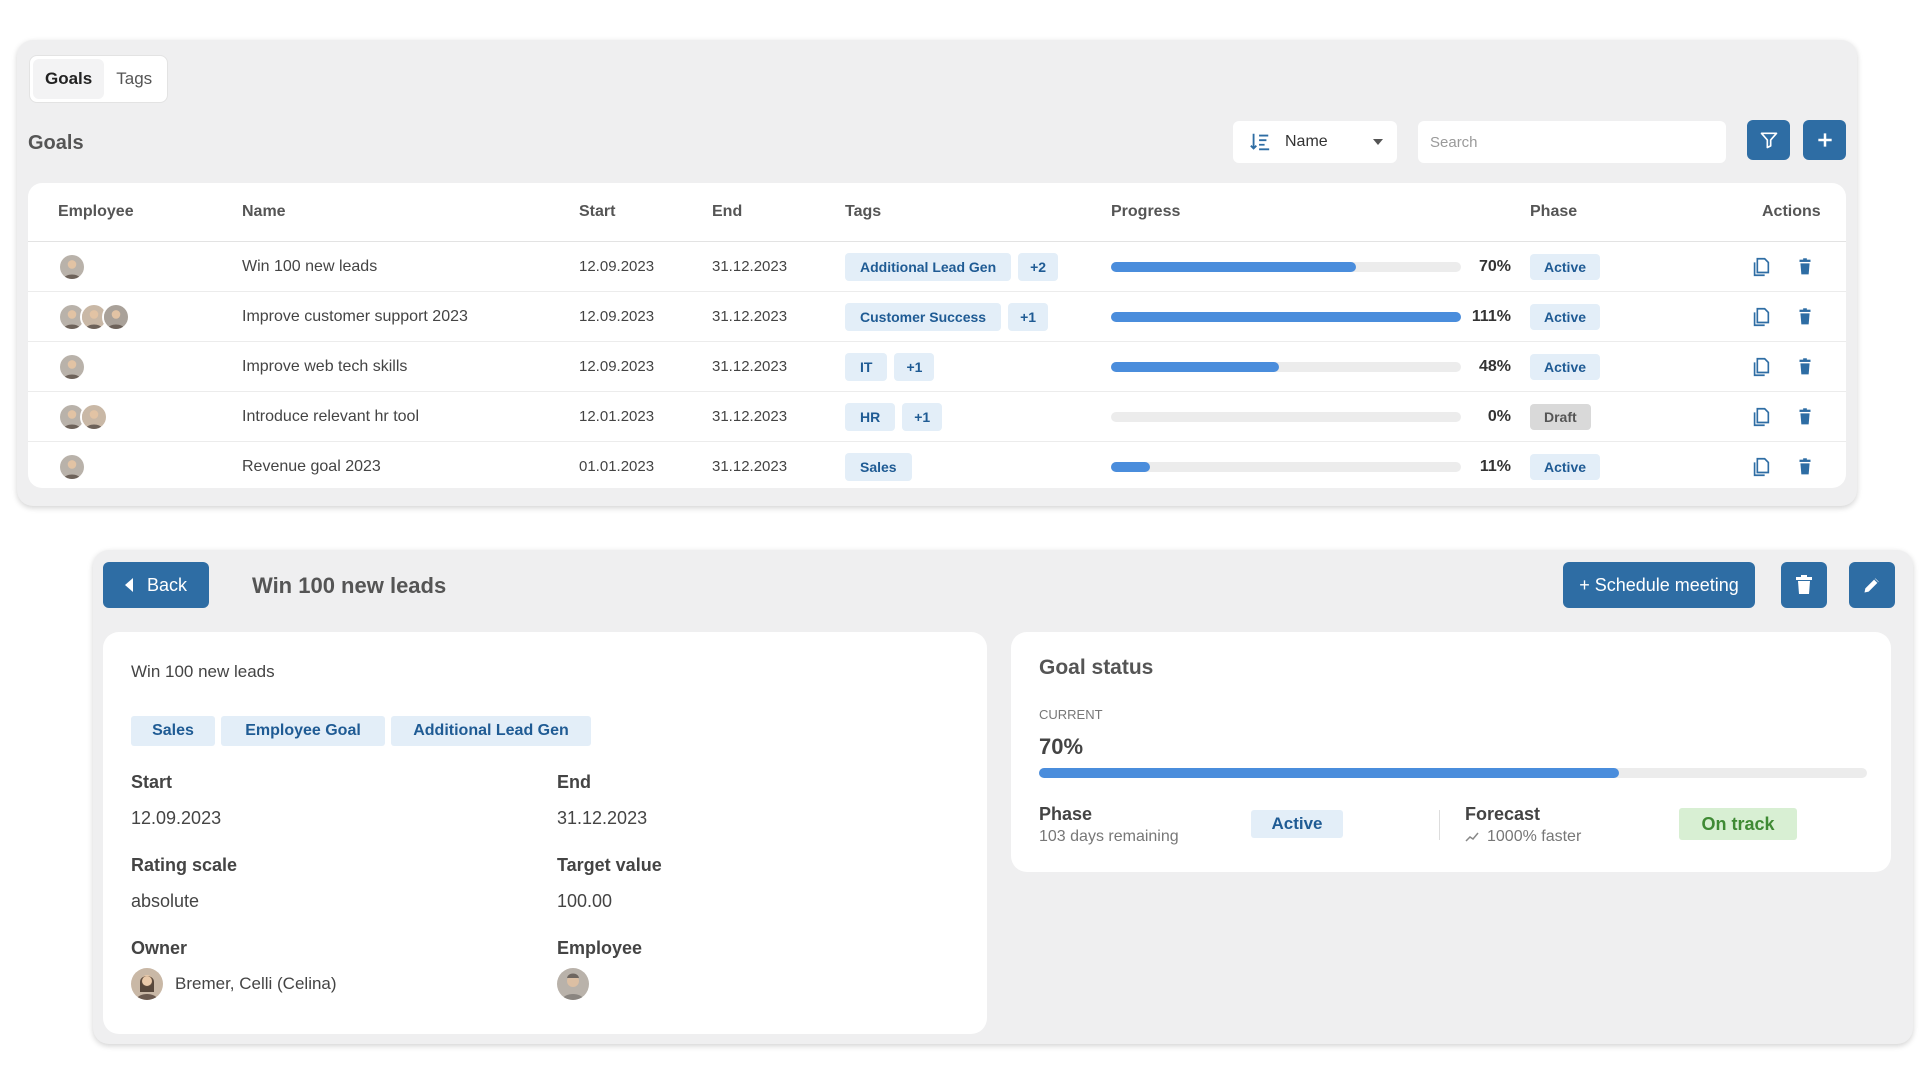 The width and height of the screenshot is (1920, 1080). I want to click on progress-value: 48%, so click(1494, 366).